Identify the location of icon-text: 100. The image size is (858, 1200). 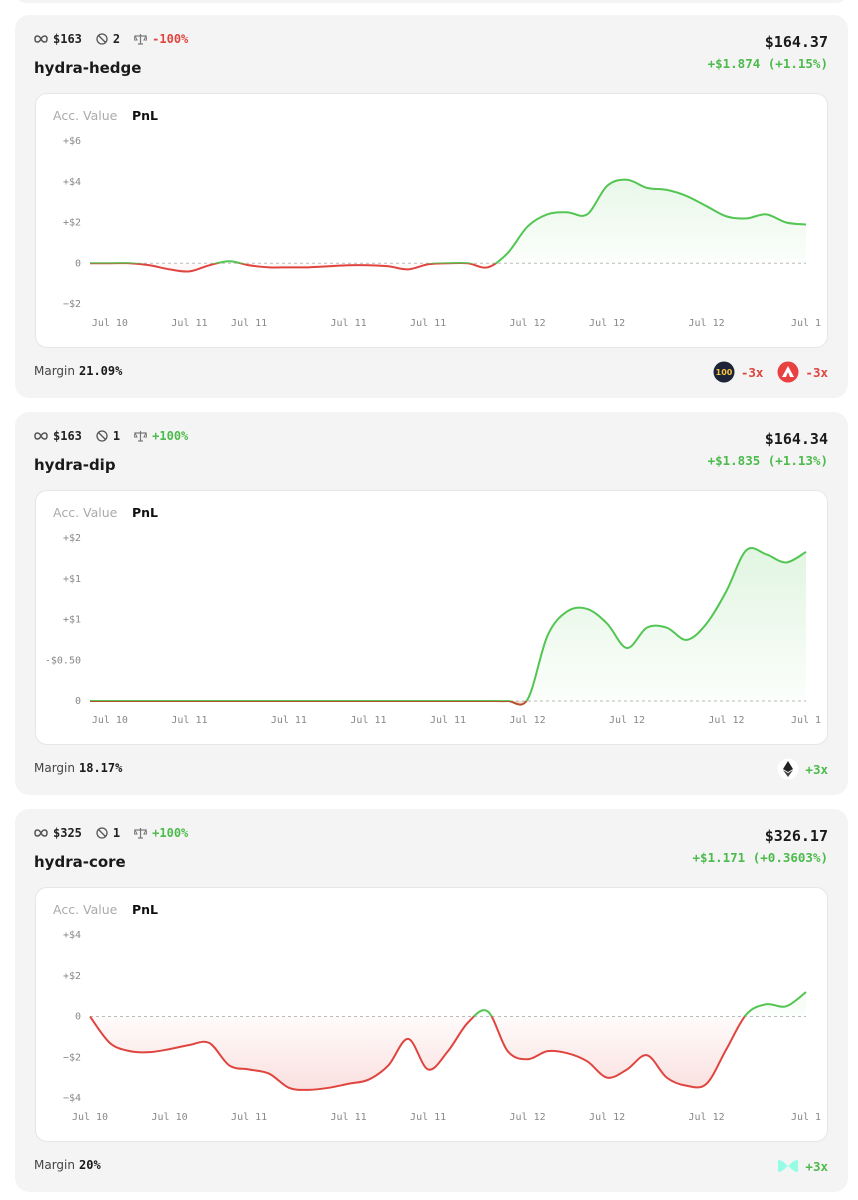
(723, 372).